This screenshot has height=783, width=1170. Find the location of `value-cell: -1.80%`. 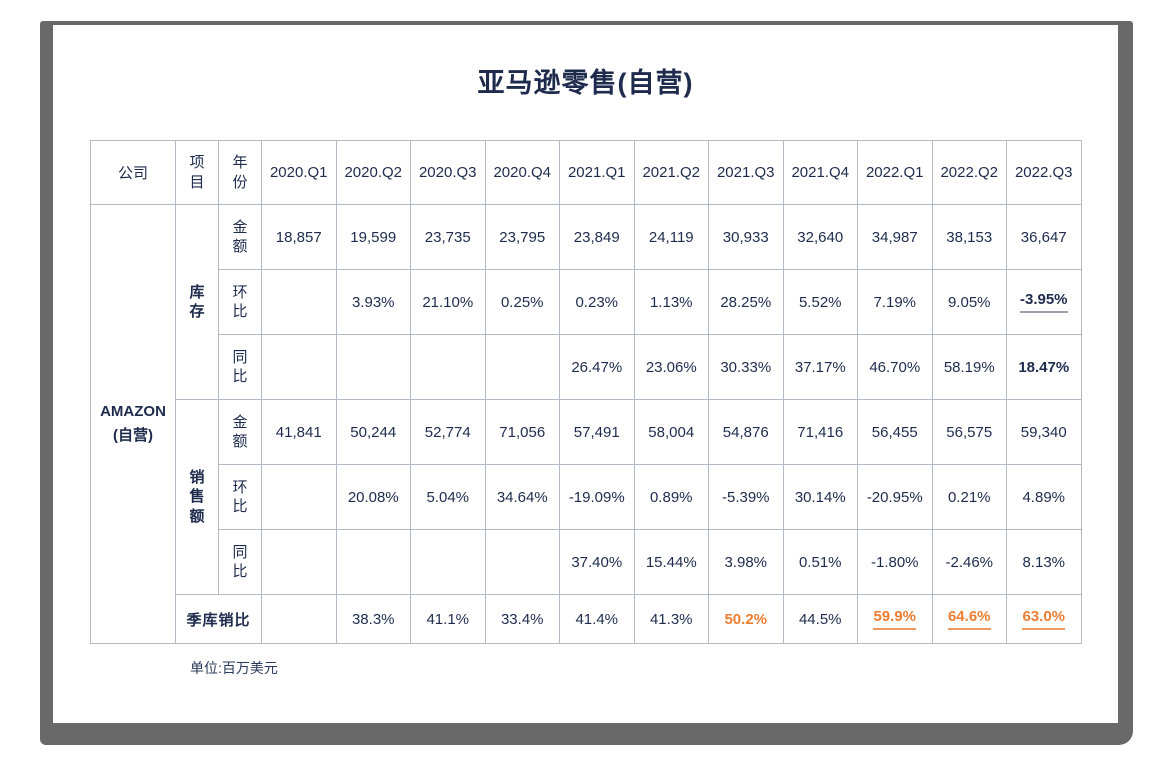

value-cell: -1.80% is located at coordinates (895, 562).